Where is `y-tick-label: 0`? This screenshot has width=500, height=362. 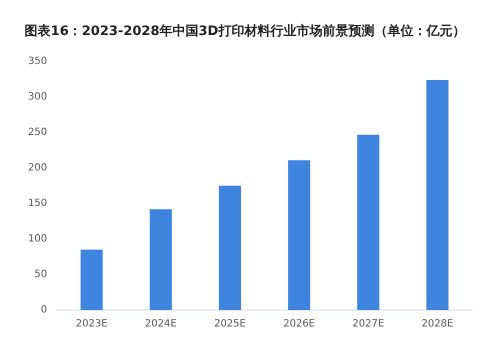
y-tick-label: 0 is located at coordinates (44, 310).